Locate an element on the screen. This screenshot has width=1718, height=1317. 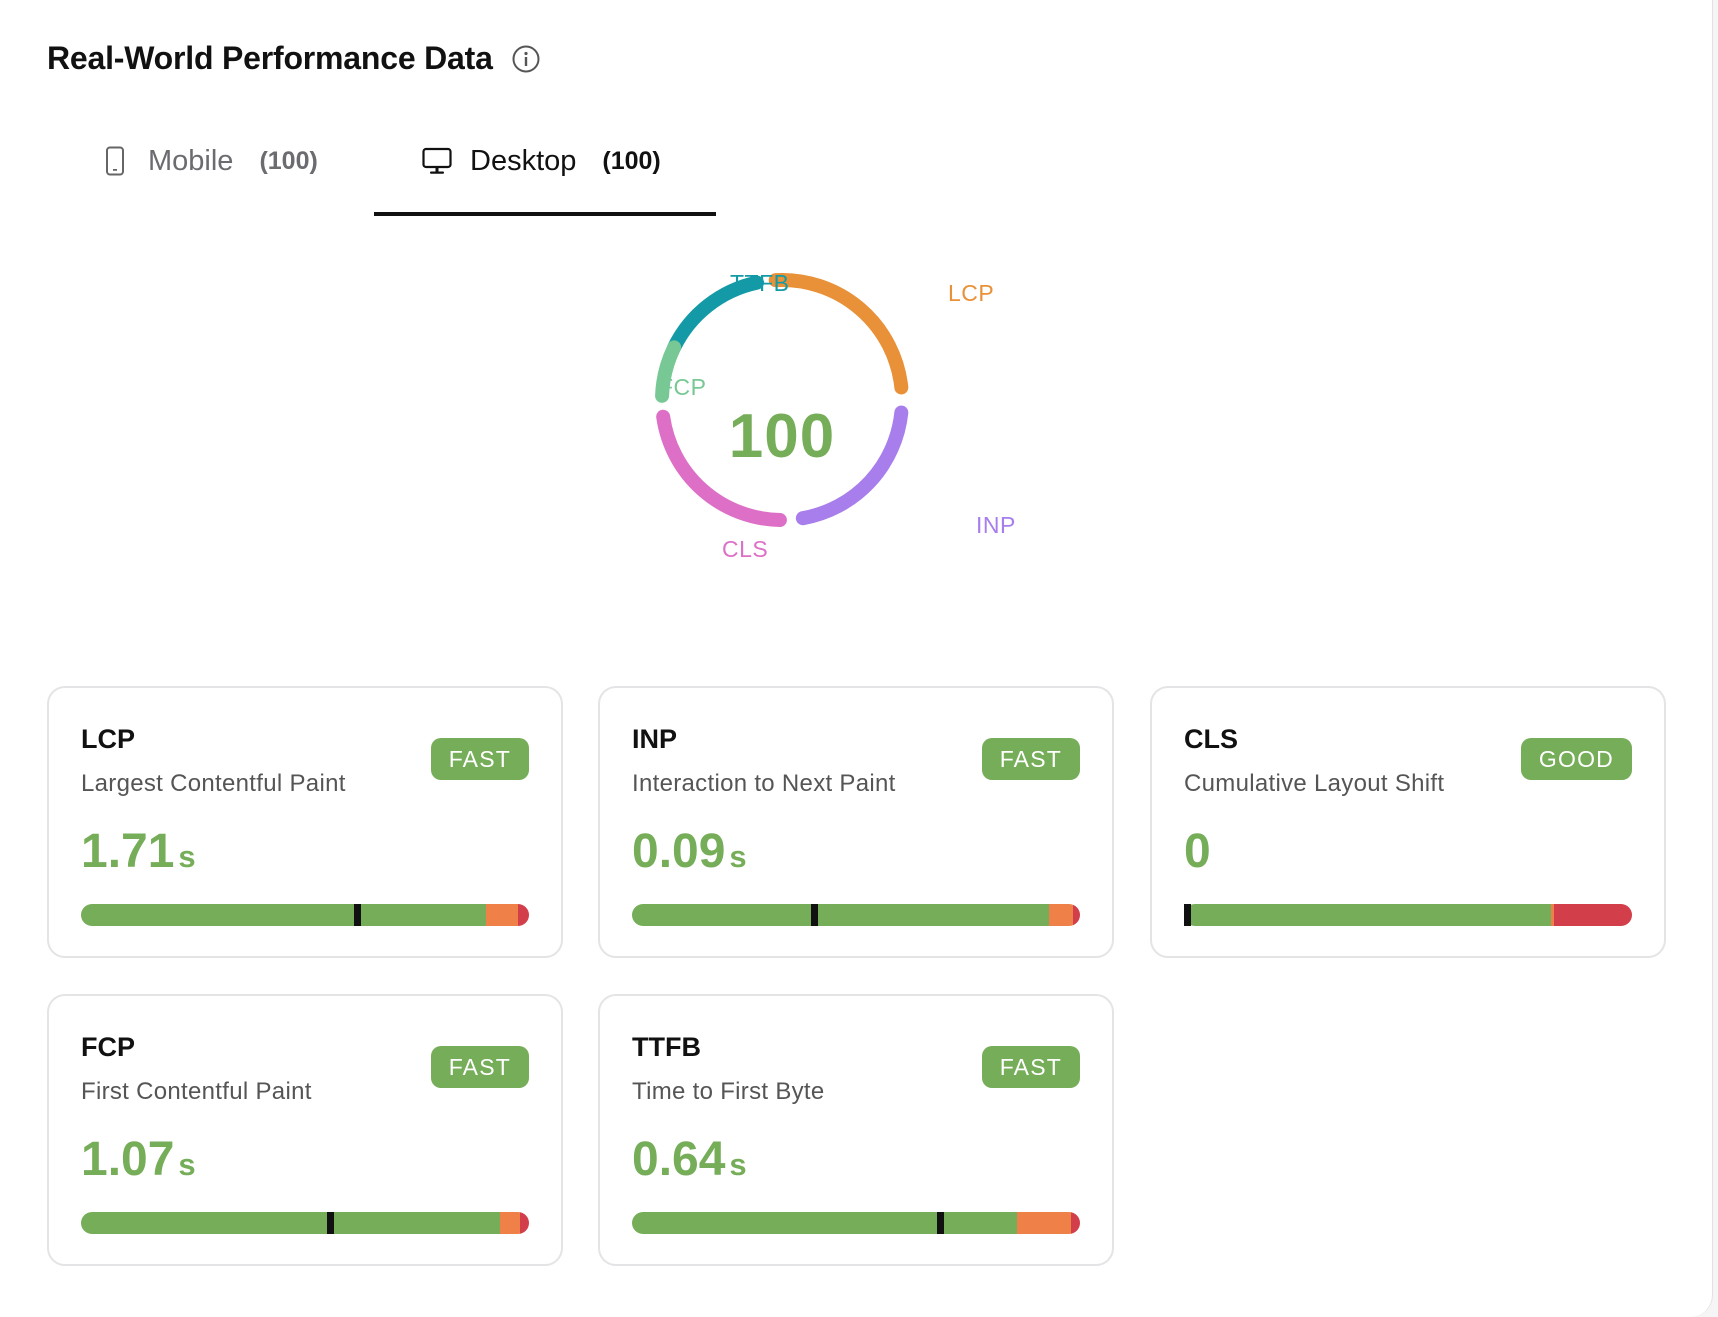
metric-value: 0.64 s is located at coordinates (689, 1159).